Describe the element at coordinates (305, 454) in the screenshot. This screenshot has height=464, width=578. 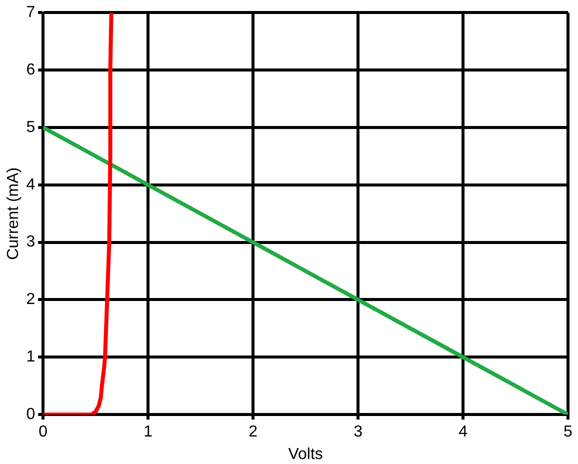
I see `x-axis-title: Volts` at that location.